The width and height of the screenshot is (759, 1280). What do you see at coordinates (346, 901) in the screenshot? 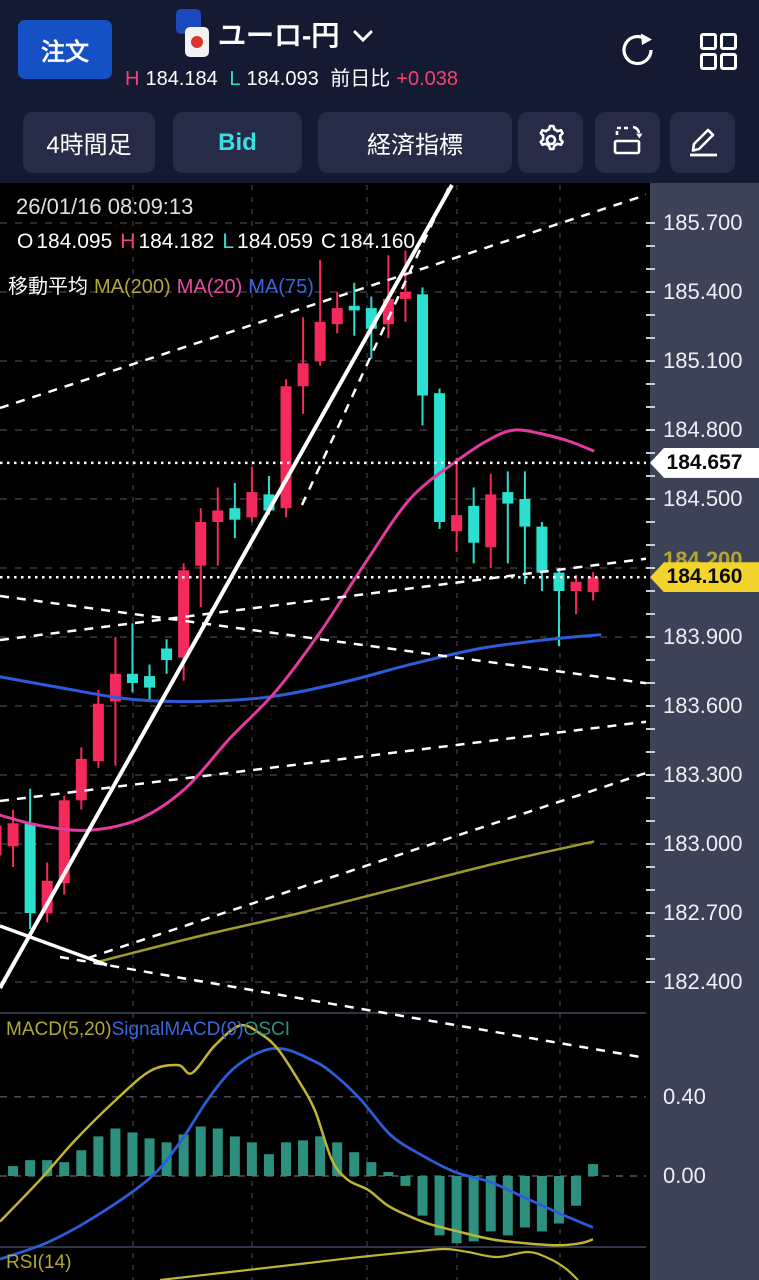
I see `ma200-line` at bounding box center [346, 901].